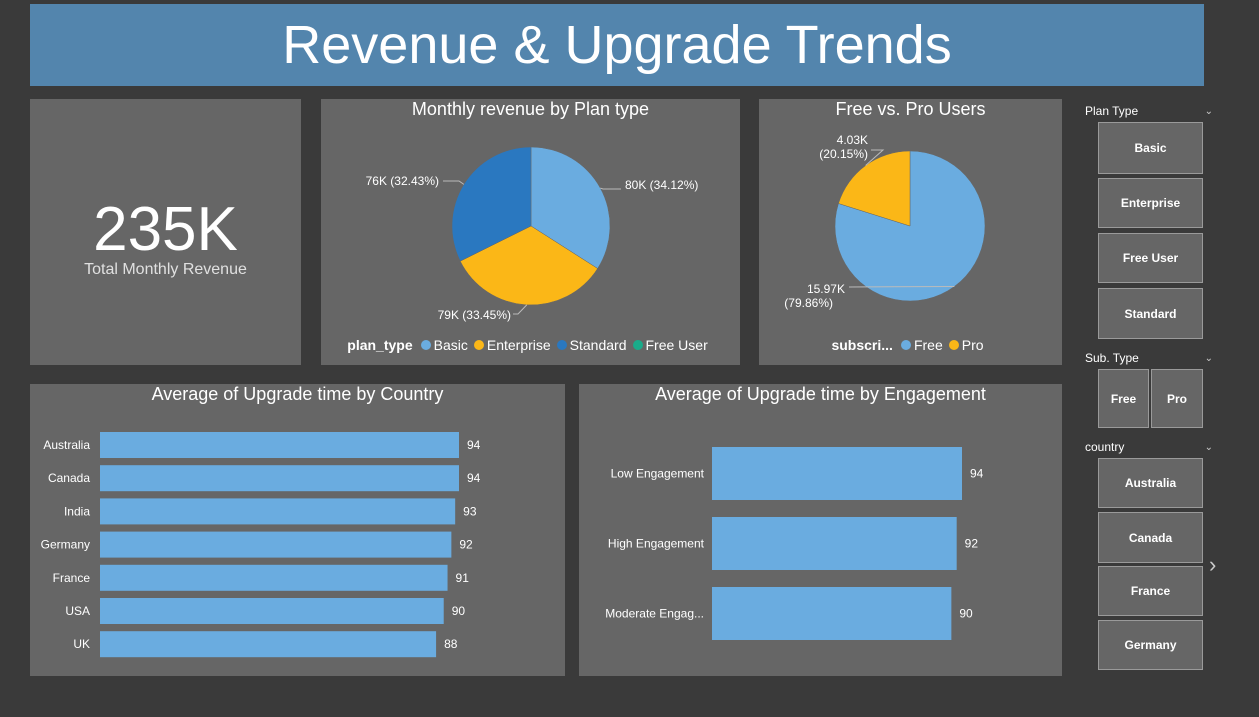 This screenshot has width=1259, height=717. What do you see at coordinates (1150, 258) in the screenshot?
I see `slicer-option-free-user: Free User` at bounding box center [1150, 258].